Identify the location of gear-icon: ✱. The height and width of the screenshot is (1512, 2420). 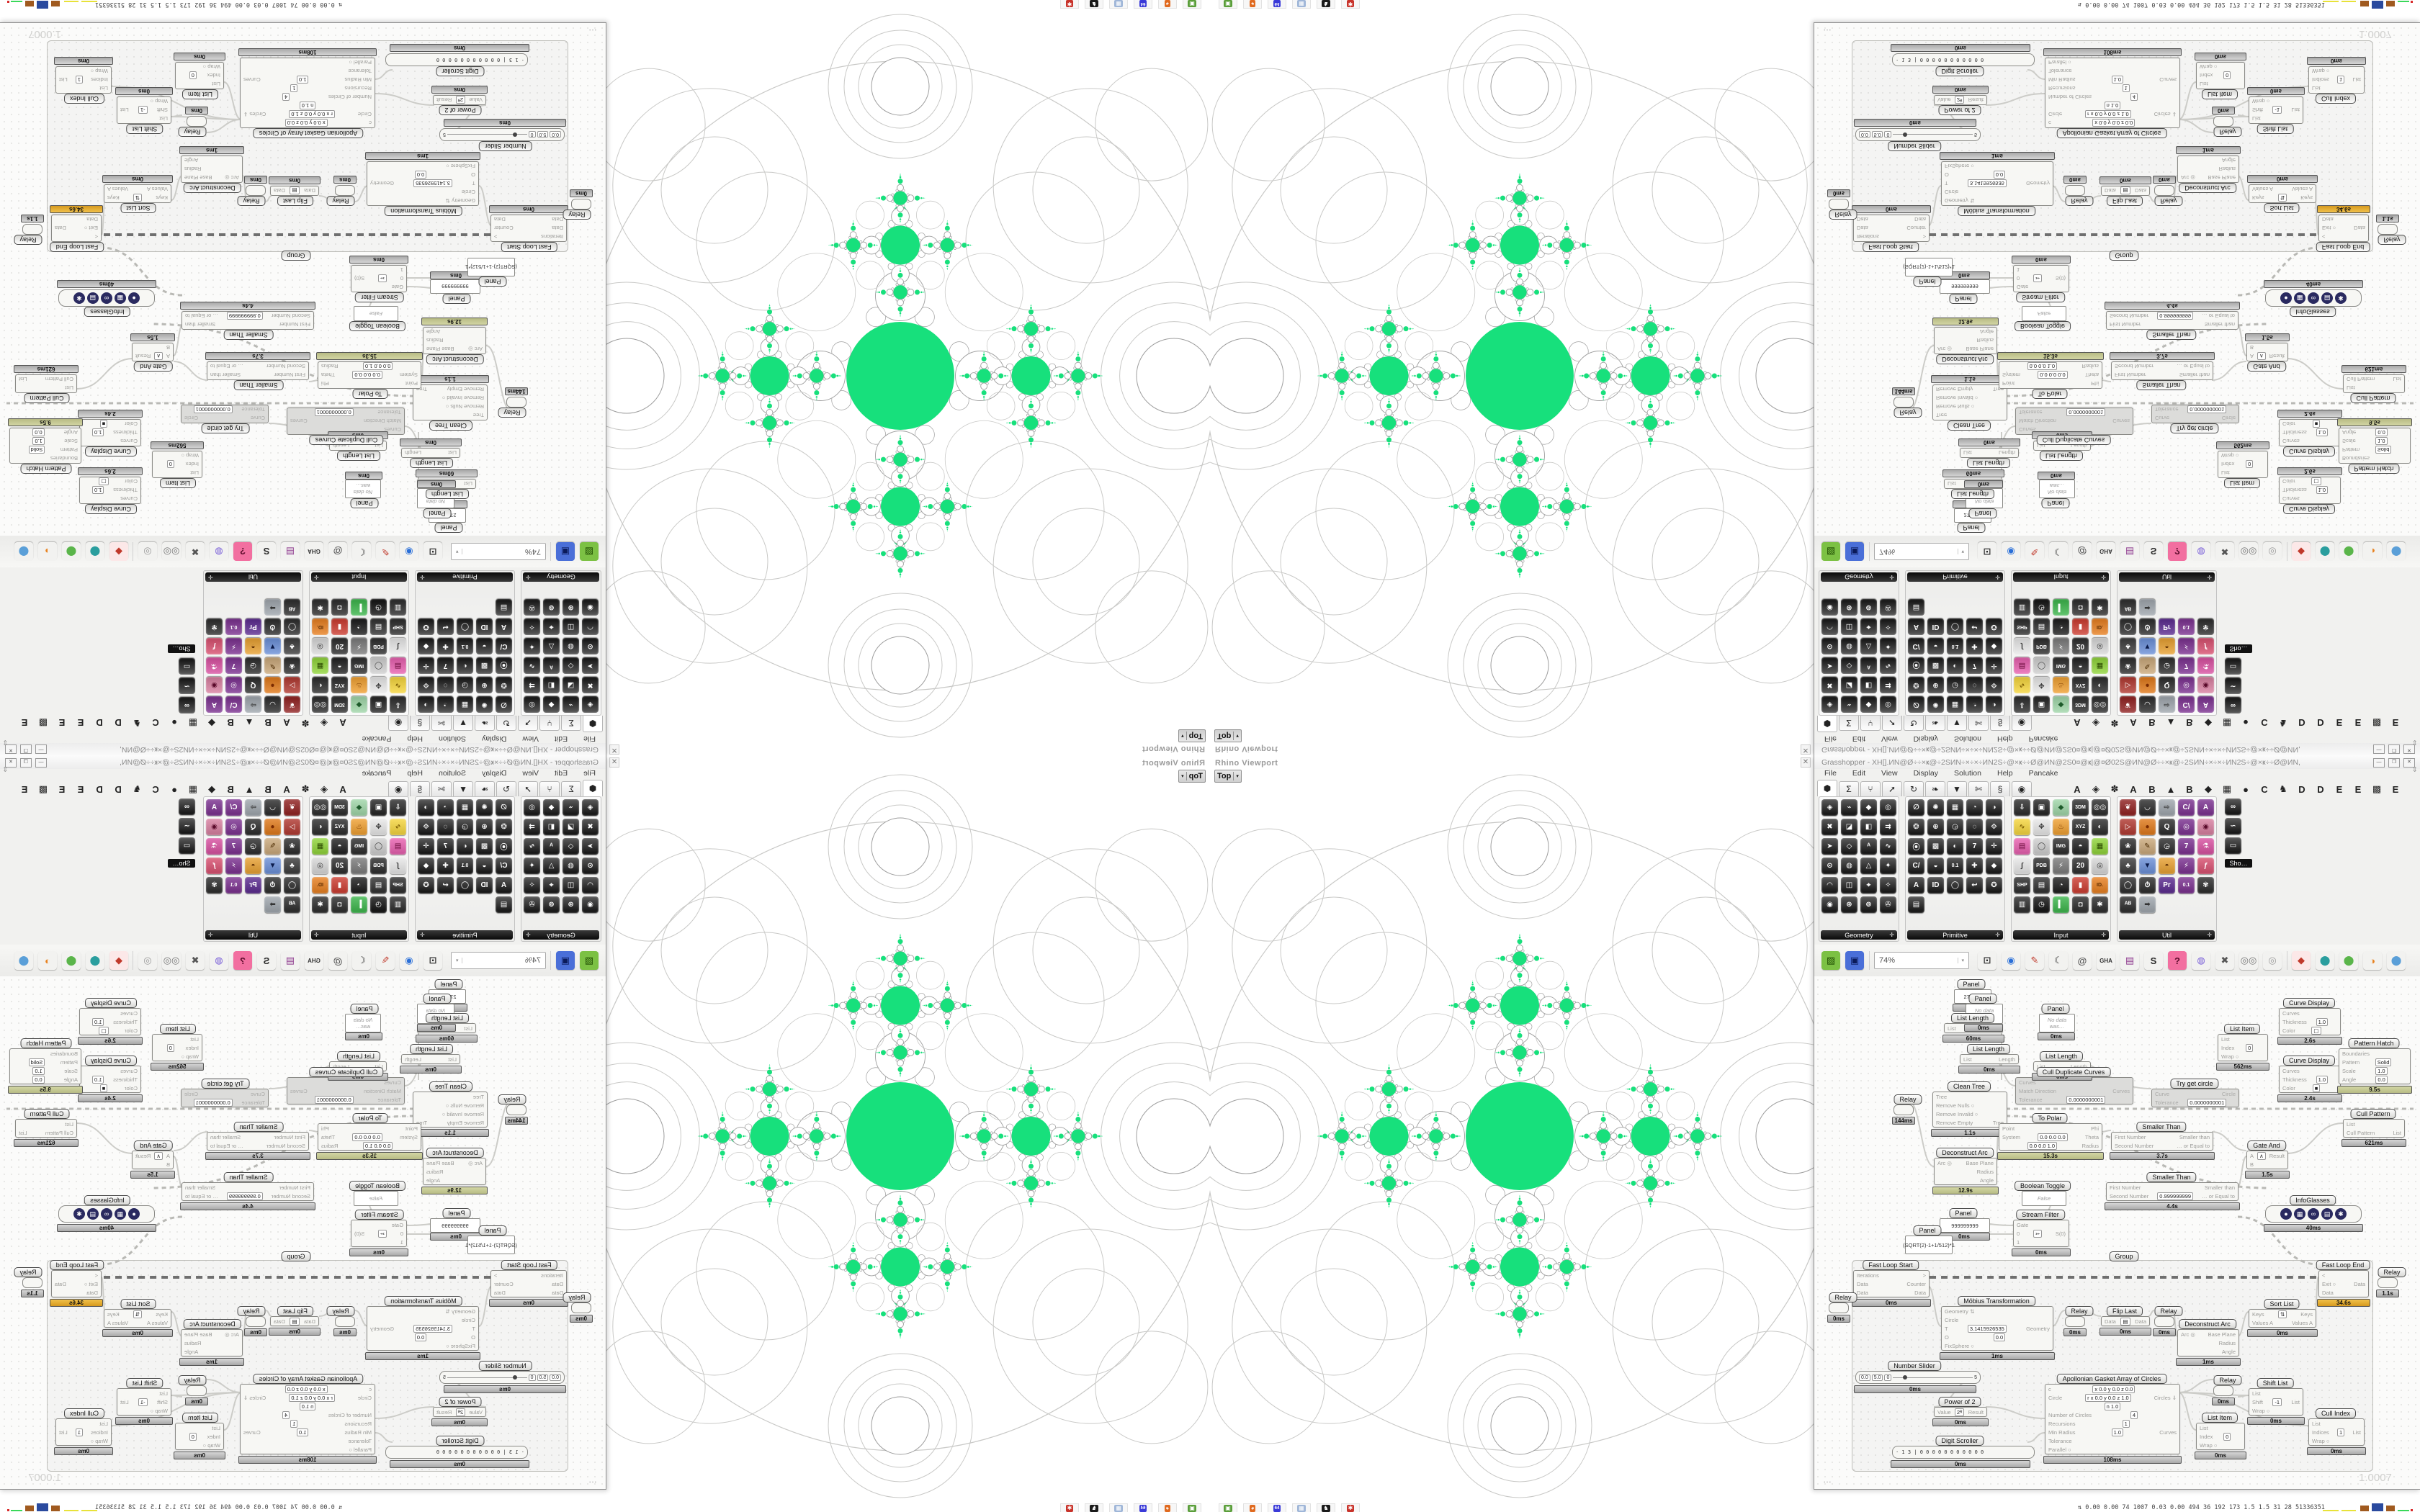
(1350, 1507).